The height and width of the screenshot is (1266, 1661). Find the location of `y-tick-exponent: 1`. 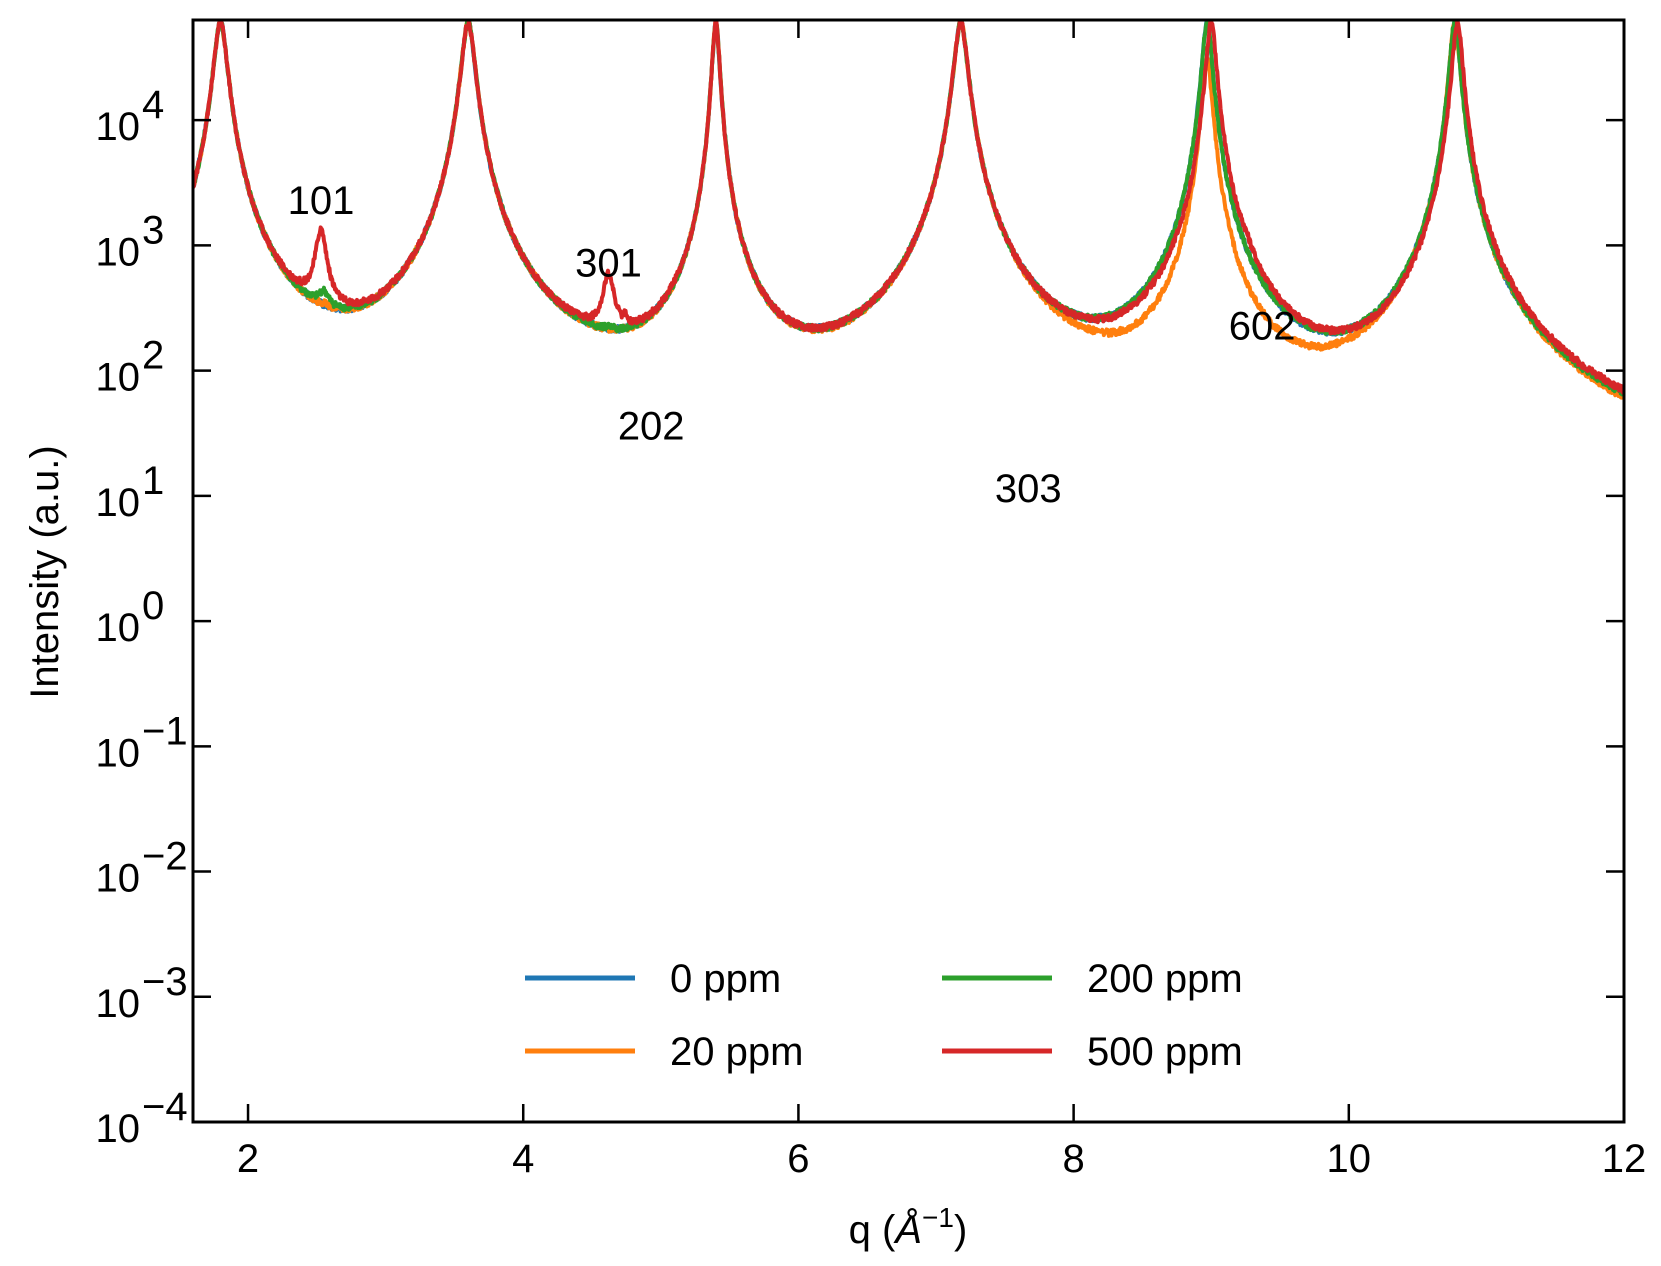

y-tick-exponent: 1 is located at coordinates (153, 481).